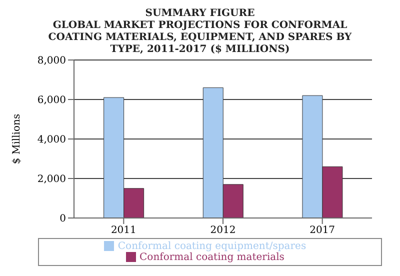 Image resolution: width=400 pixels, height=276 pixels. I want to click on y-tick-label: 2,000, so click(51, 180).